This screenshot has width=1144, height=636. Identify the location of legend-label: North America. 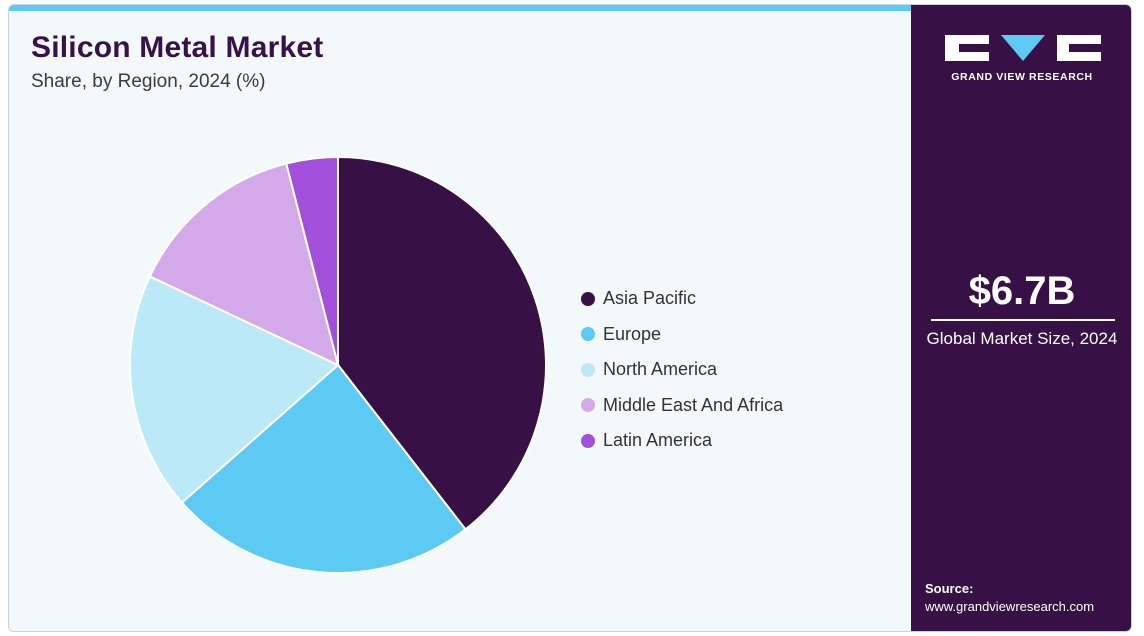
(660, 369).